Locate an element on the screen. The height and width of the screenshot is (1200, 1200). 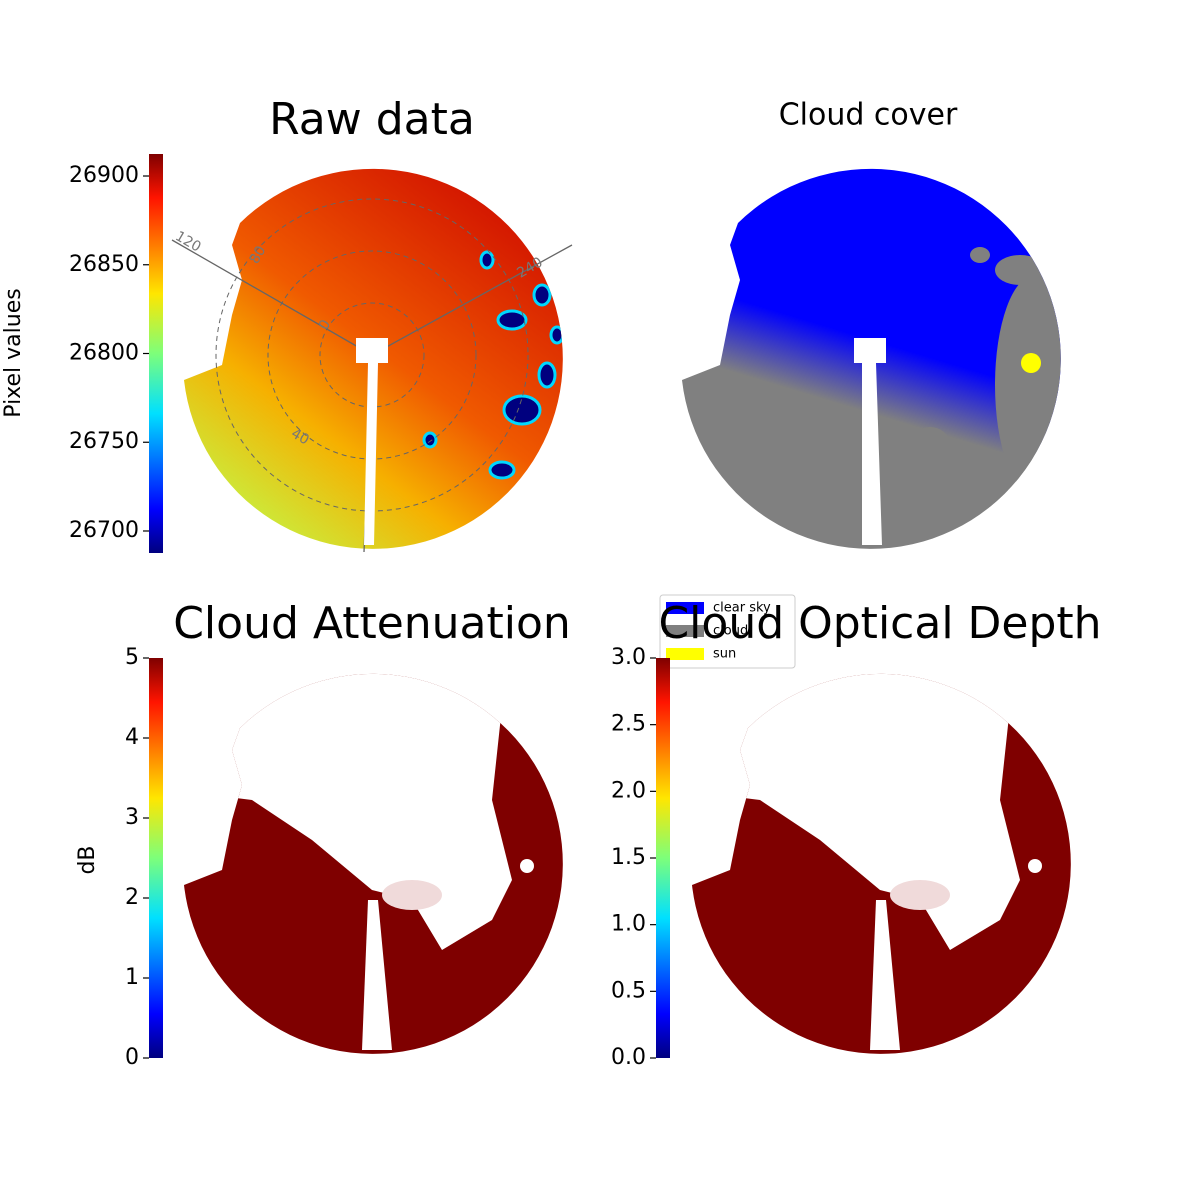
colorbar-tick-label: 1.0 is located at coordinates (628, 924).